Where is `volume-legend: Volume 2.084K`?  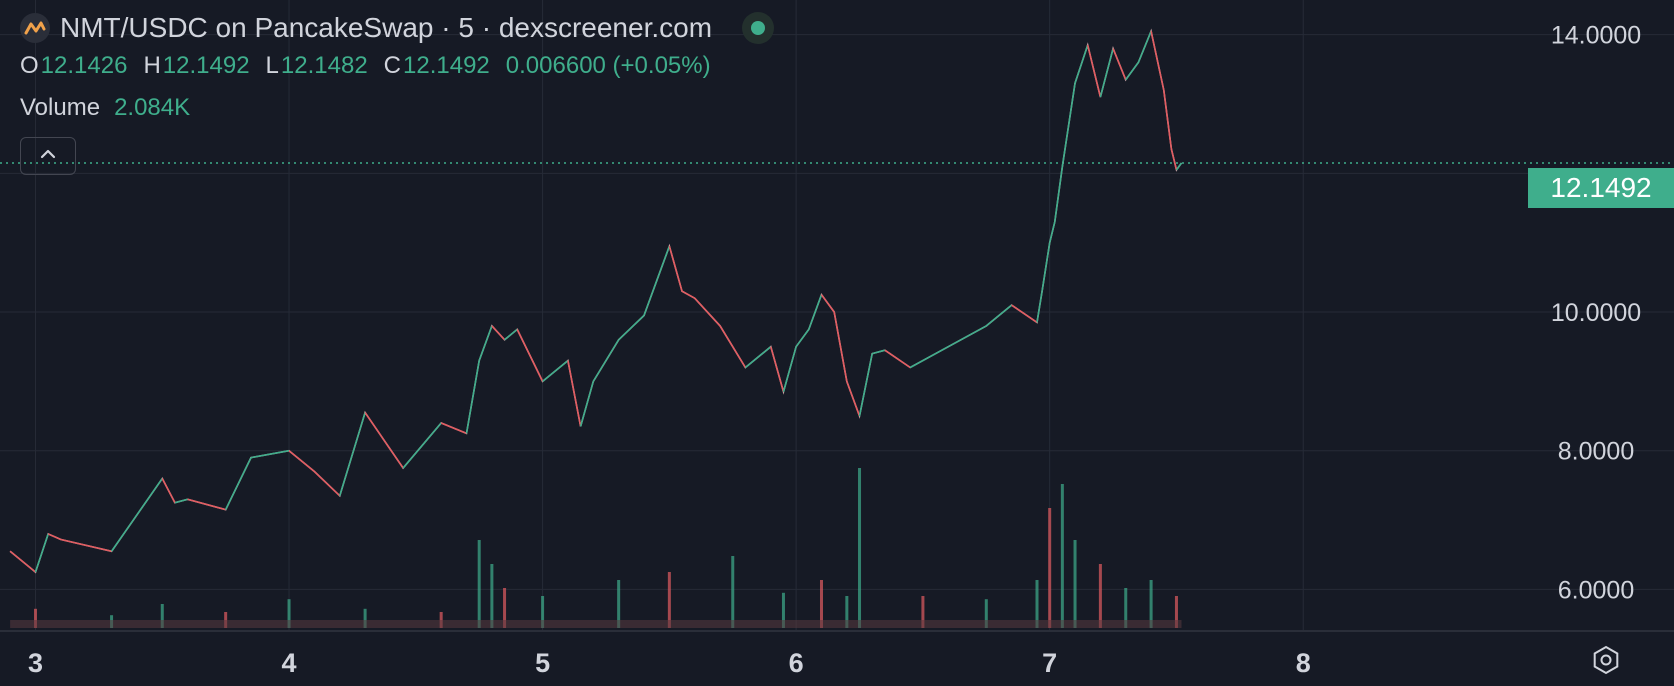
volume-legend: Volume 2.084K is located at coordinates (105, 108).